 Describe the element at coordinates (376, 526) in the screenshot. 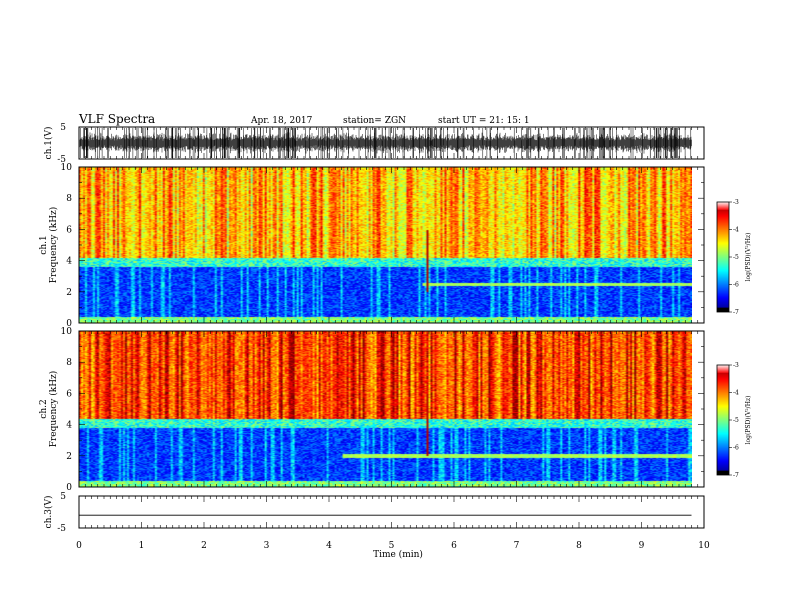

I see `ch3-waveform-panel: ch.3(V) 5 -5 0 1 2 3 4 5 6 7 8 9 10 Time (min)` at that location.